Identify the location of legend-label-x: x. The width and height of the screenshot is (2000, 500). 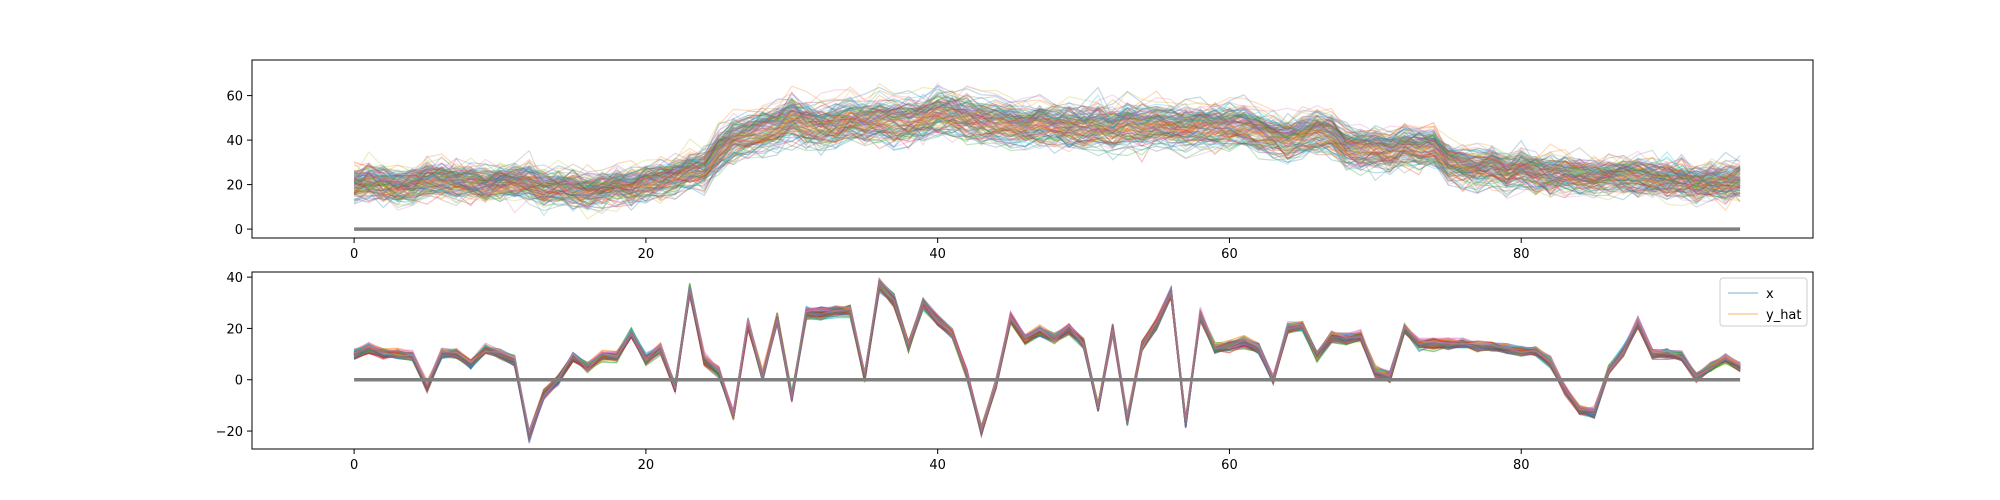
(1770, 294).